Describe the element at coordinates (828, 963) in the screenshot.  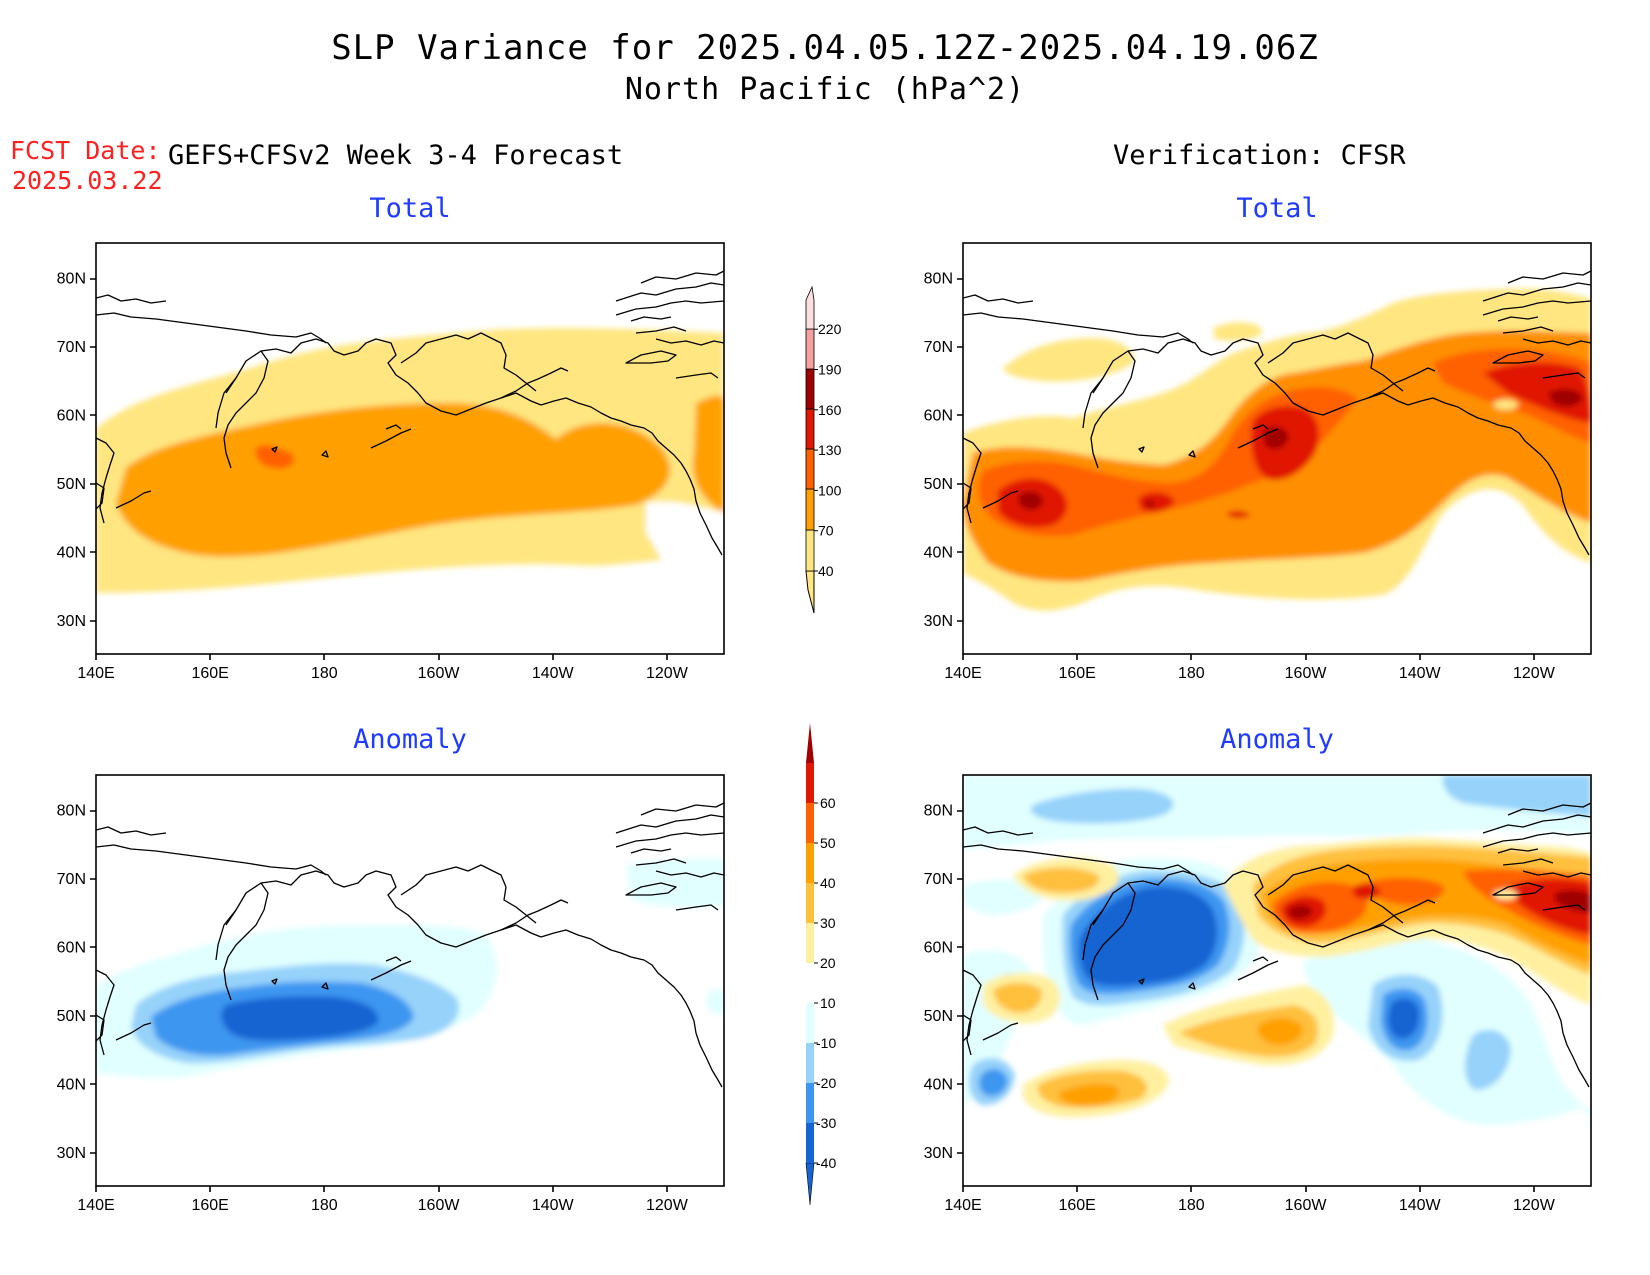
I see `colorbar-anomaly-label: 20` at that location.